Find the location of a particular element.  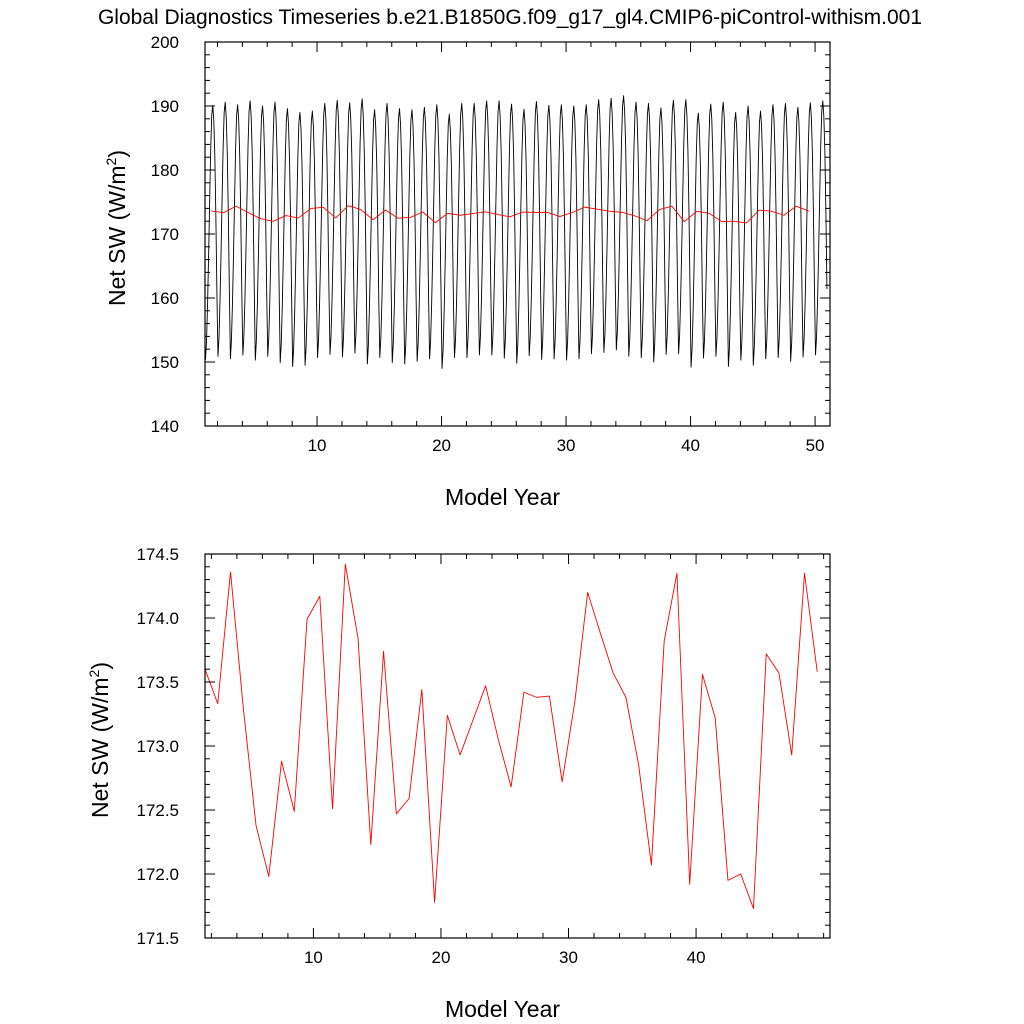

y-tick-label: 200 is located at coordinates (165, 42).